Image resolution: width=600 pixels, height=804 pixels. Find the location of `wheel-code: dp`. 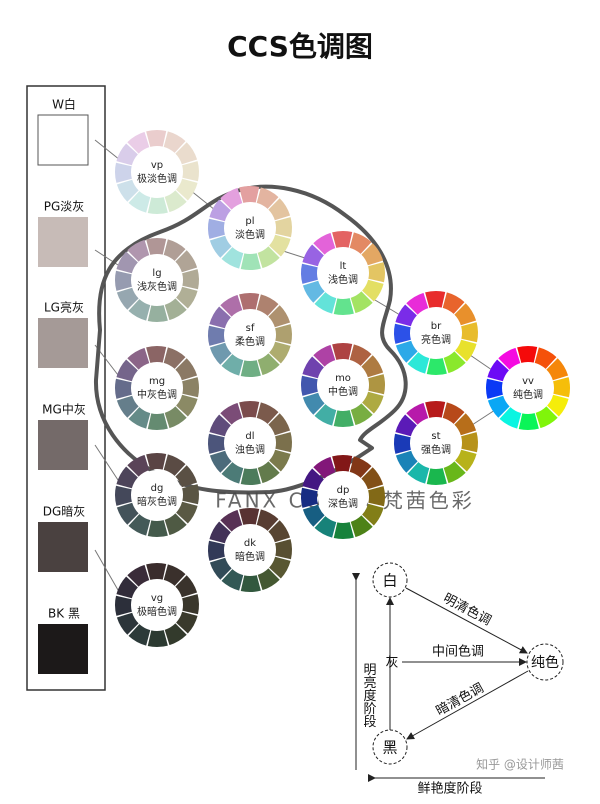

wheel-code: dp is located at coordinates (343, 490).